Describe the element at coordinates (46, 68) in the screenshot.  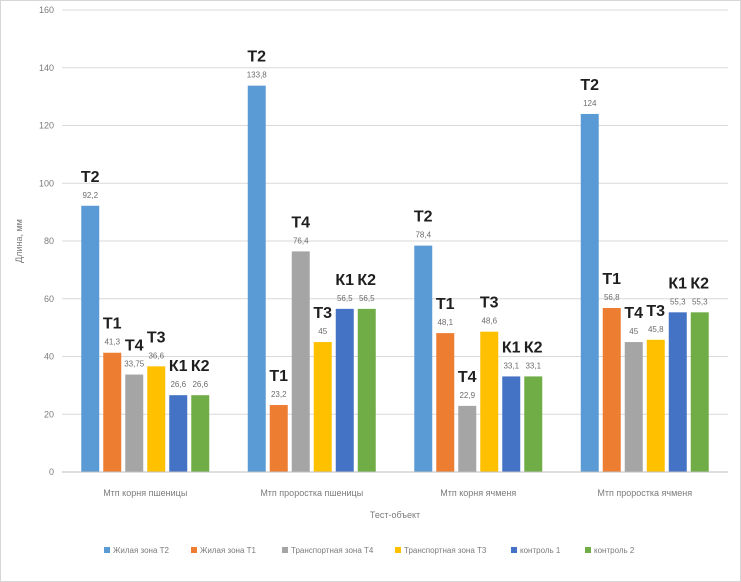
I see `y-tick-label: 140` at that location.